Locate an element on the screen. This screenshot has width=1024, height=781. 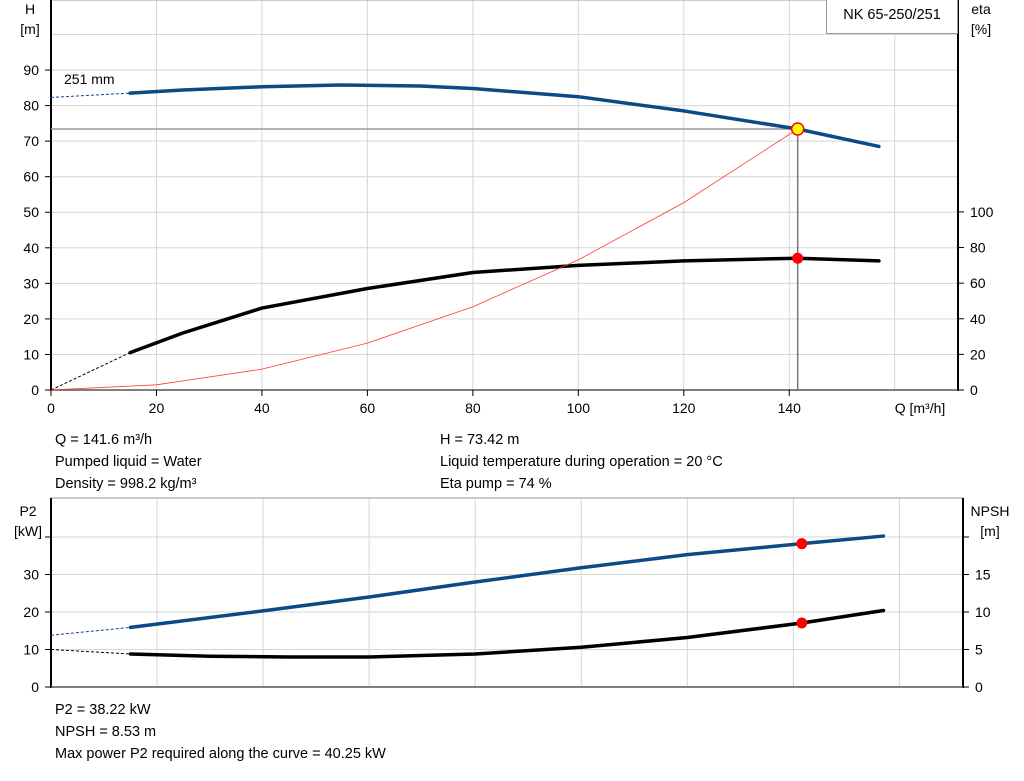
y-tick-label: 50 is located at coordinates (31, 212).